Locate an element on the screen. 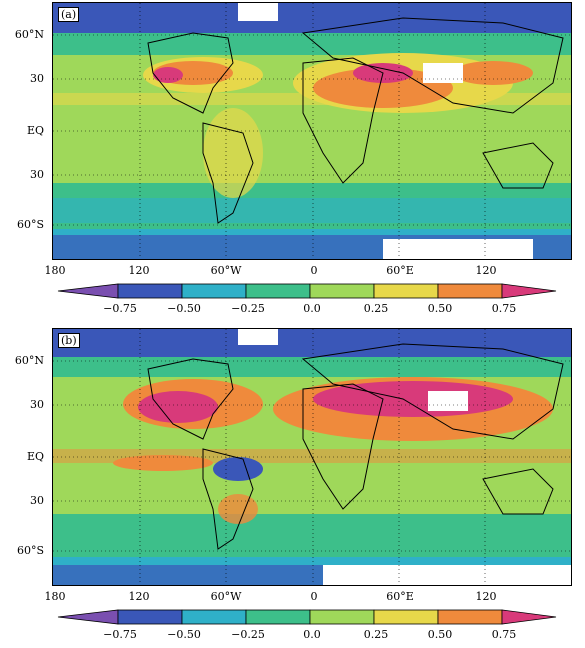  colorbar-b-tick-4: 0.0 is located at coordinates (312, 634).